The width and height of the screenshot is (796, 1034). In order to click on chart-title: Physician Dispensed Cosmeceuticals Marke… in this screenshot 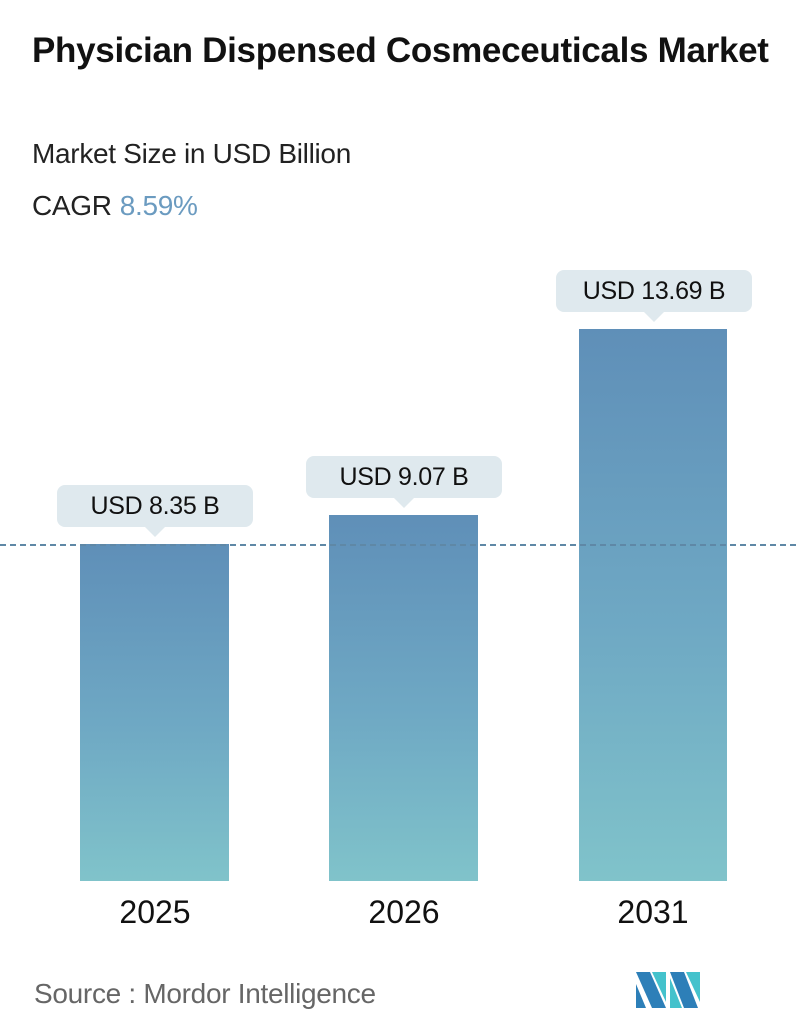, I will do `click(400, 50)`.